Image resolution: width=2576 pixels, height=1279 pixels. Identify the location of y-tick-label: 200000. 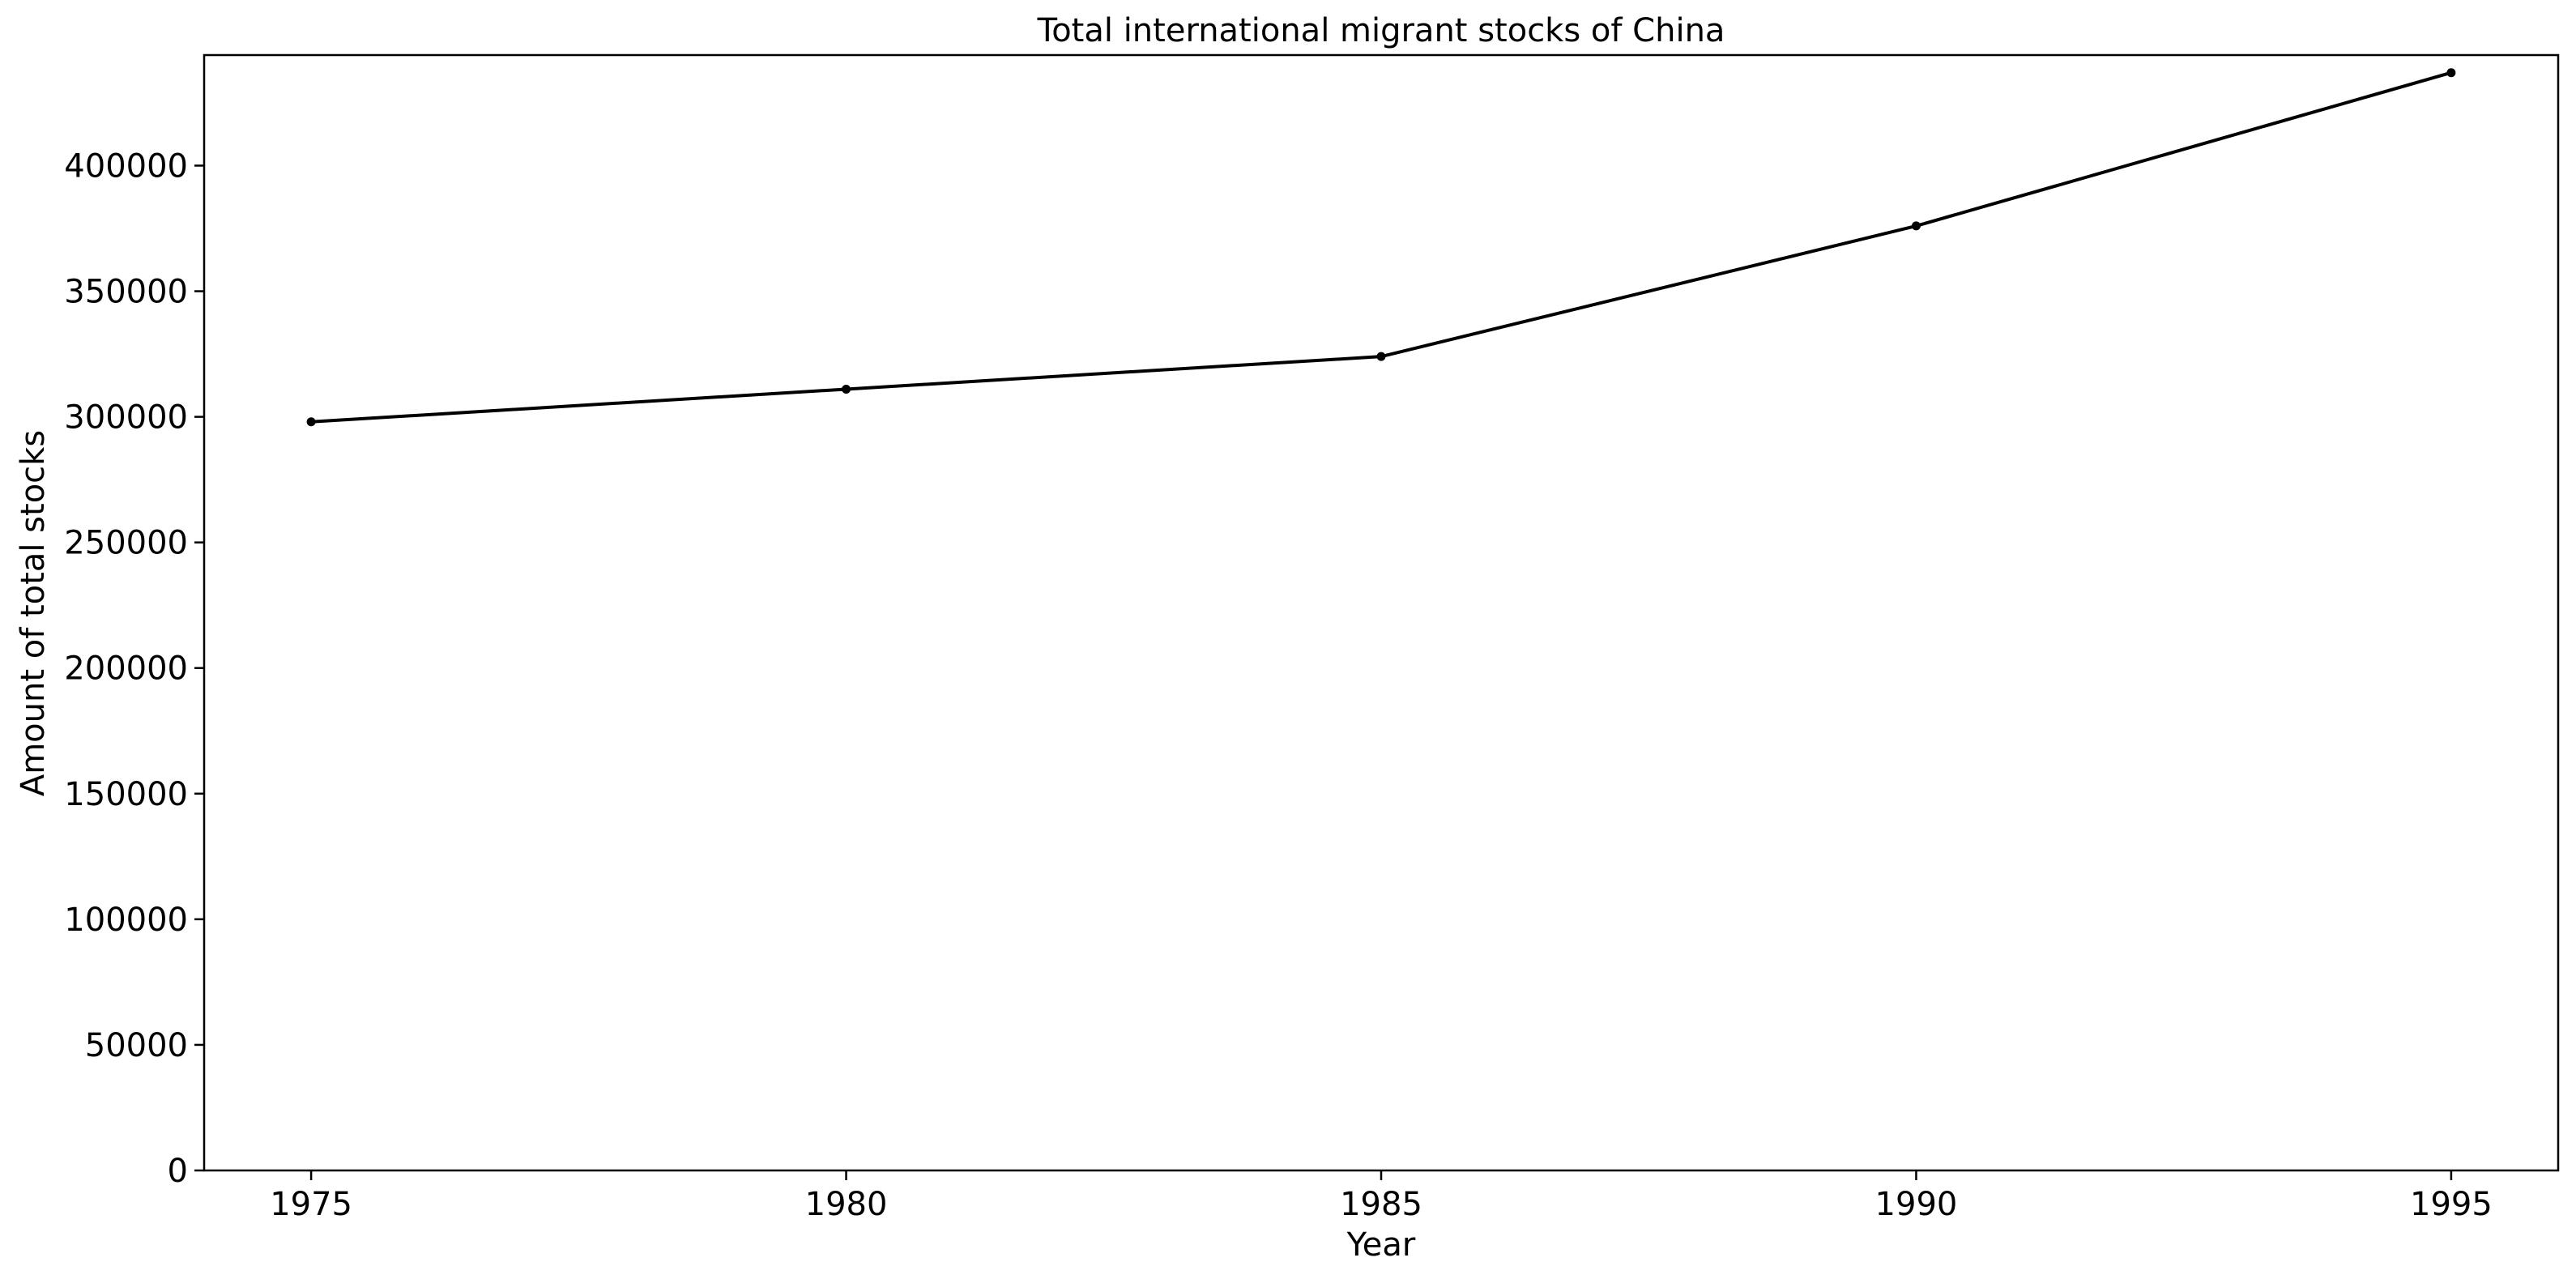
(126, 669).